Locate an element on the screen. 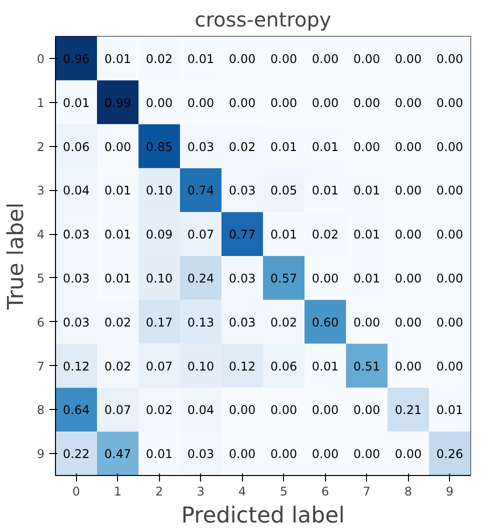 This screenshot has width=490, height=531. y-tick-label: 7 is located at coordinates (40, 366).